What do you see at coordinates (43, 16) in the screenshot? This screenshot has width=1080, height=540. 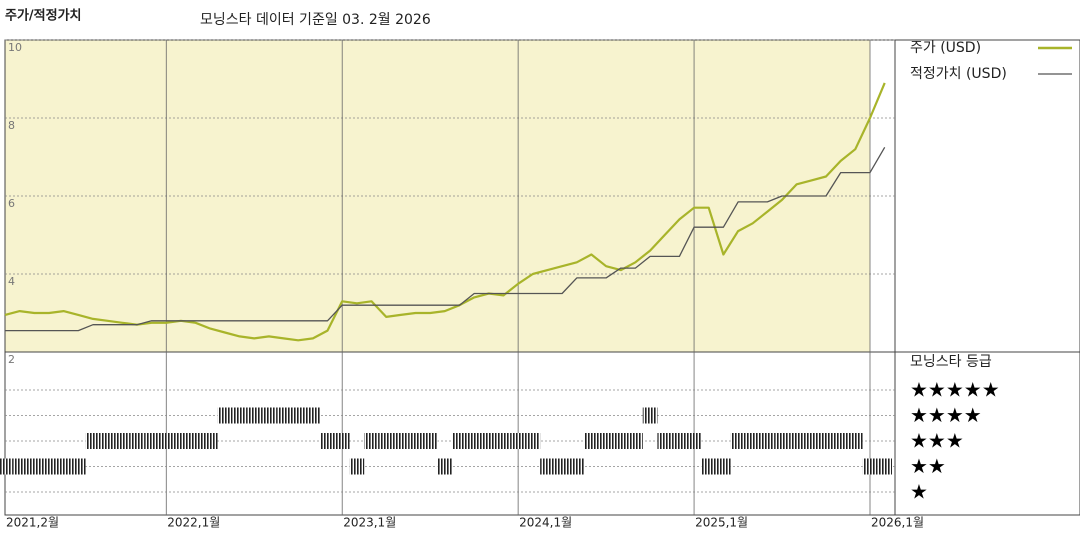 I see `chart-title: 주가/적정가치` at bounding box center [43, 16].